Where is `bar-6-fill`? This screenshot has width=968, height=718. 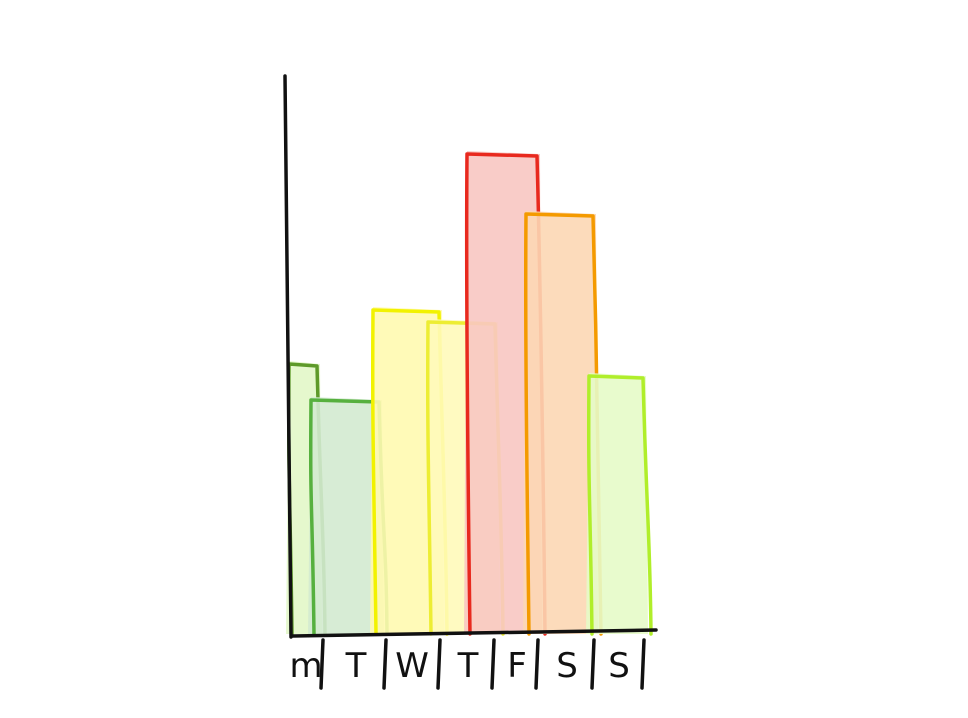 bar-6-fill is located at coordinates (560, 422).